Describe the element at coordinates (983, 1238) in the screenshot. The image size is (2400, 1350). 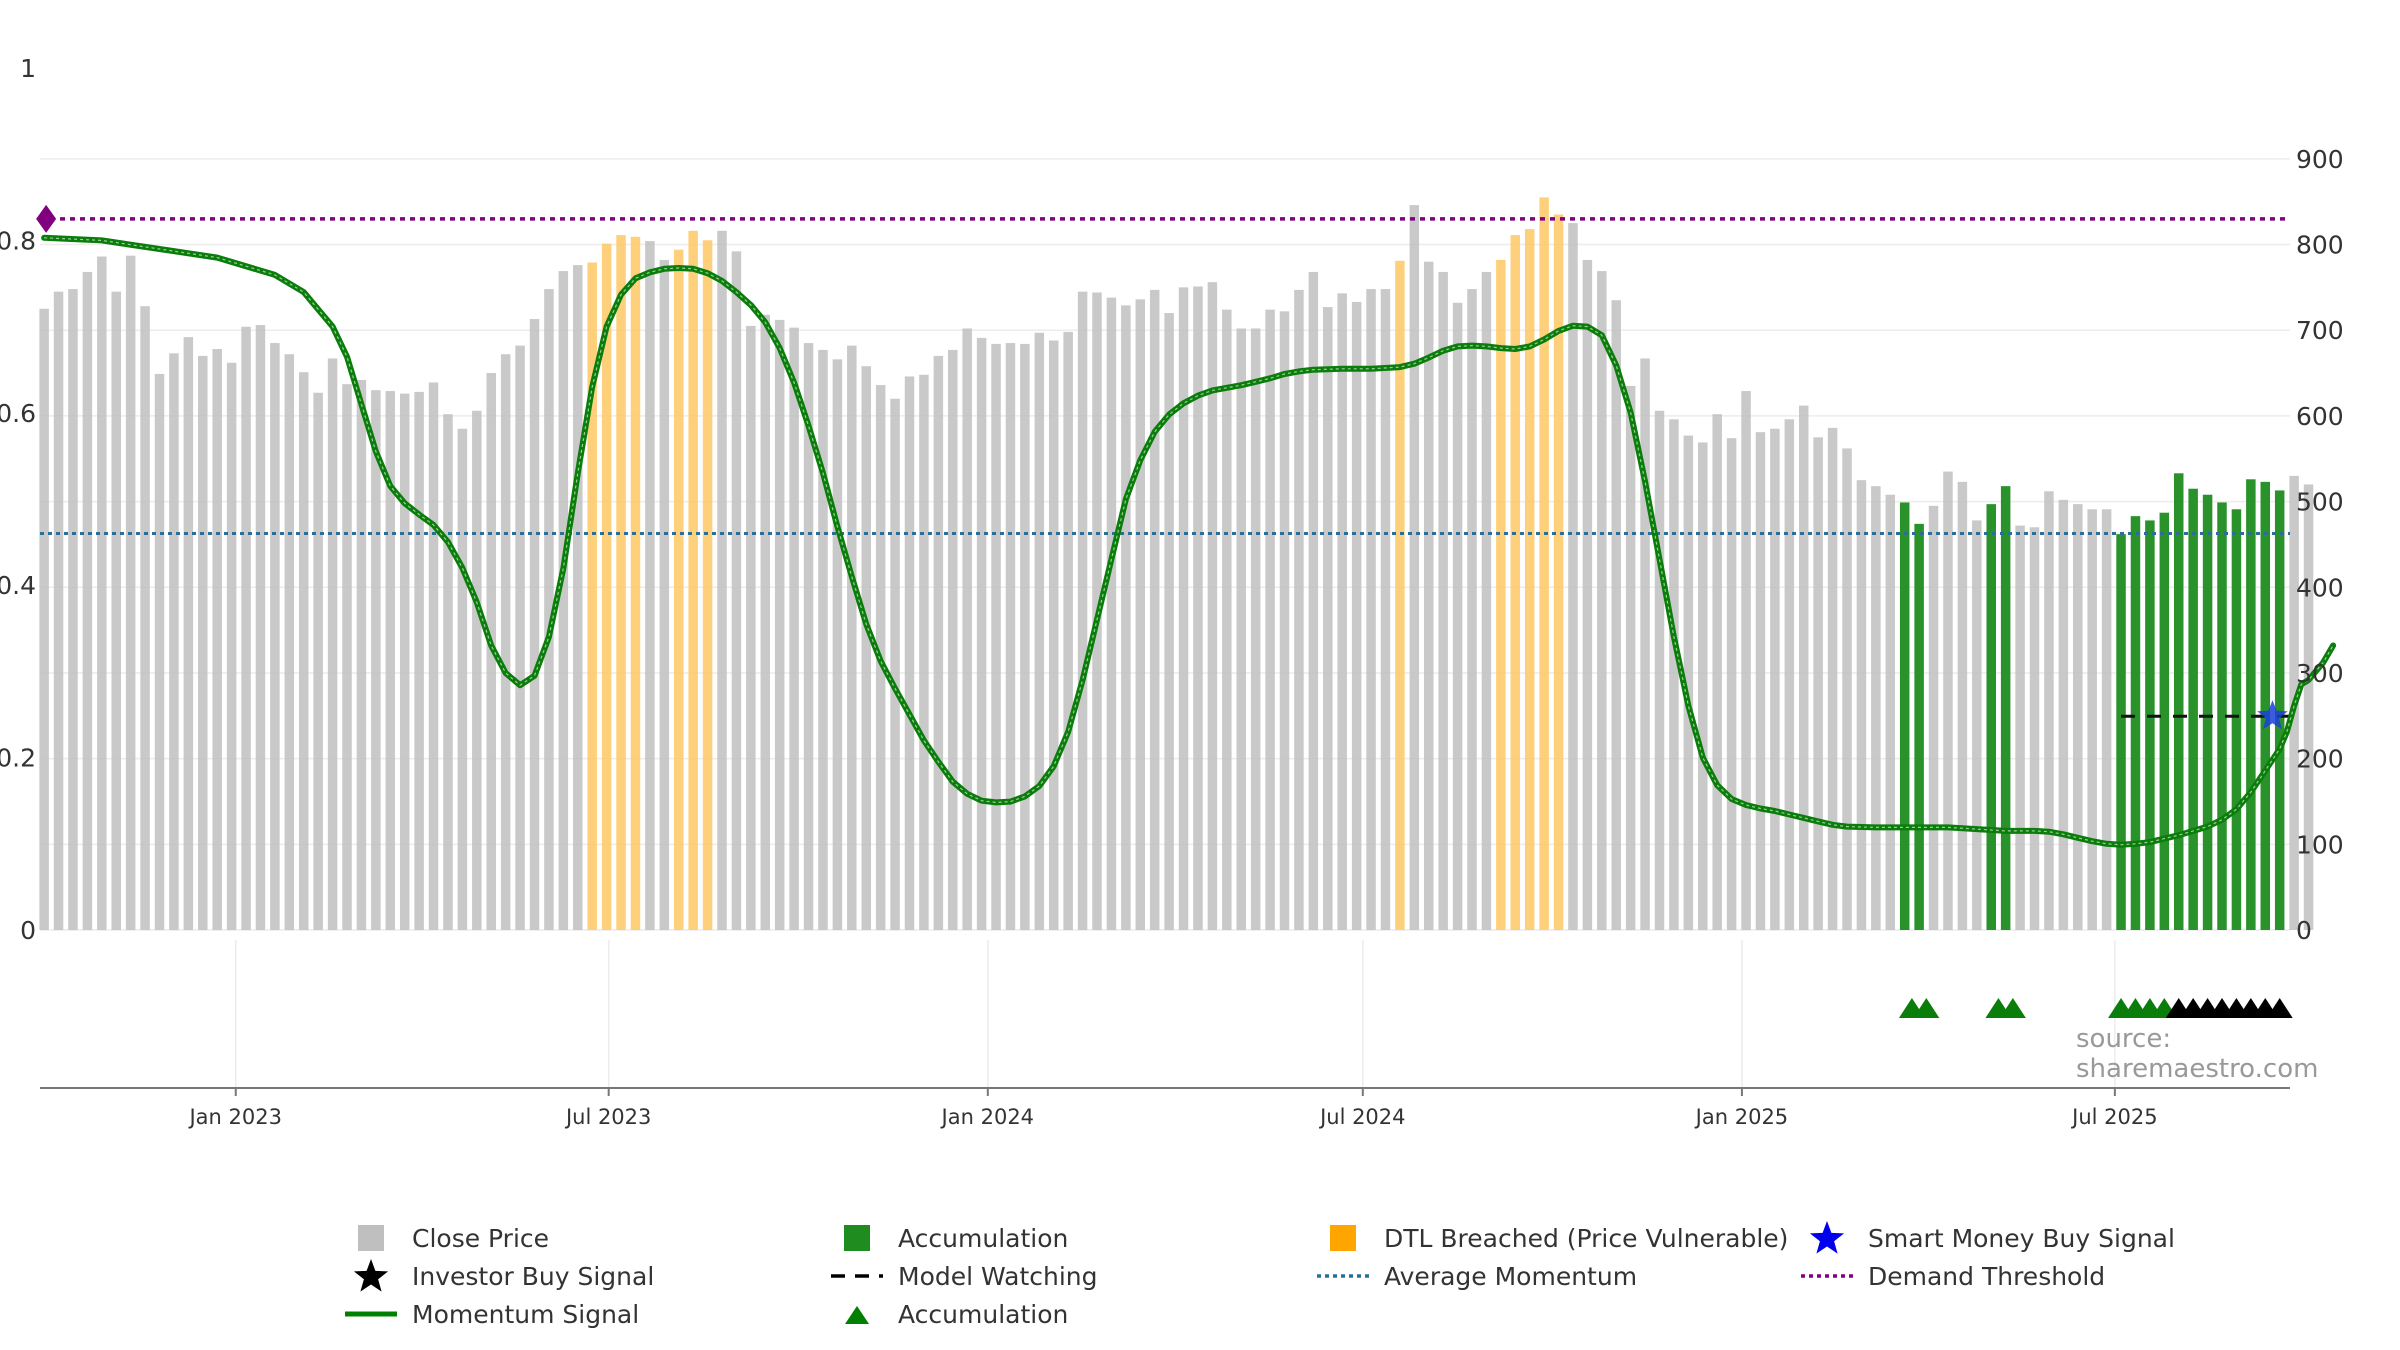
I see `legend-label: Accumulation` at that location.